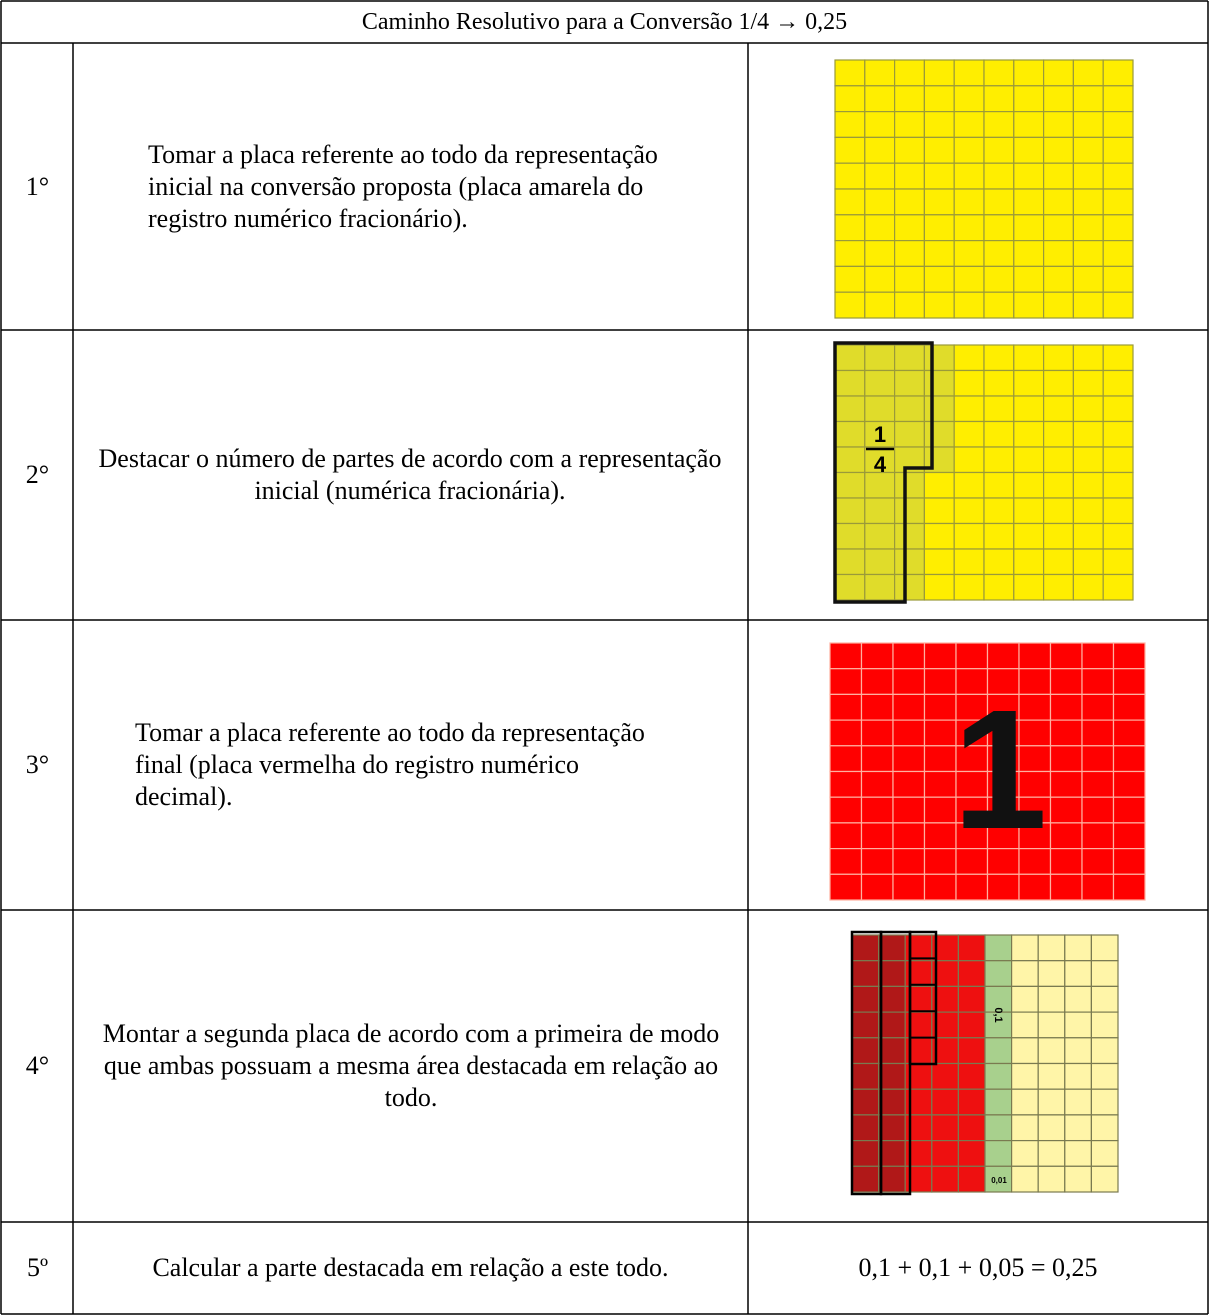 The image size is (1209, 1315). I want to click on fraction-denominator: 4, so click(880, 464).